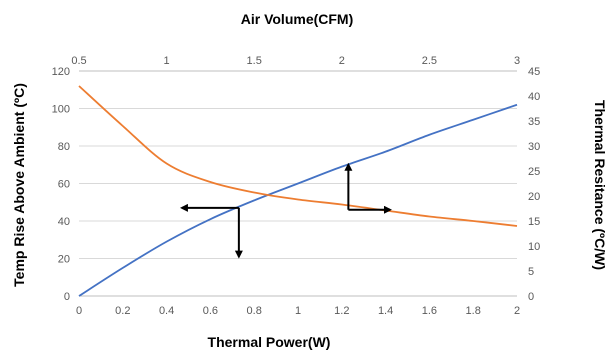  What do you see at coordinates (61, 72) in the screenshot?
I see `y-left-tick-label: 120` at bounding box center [61, 72].